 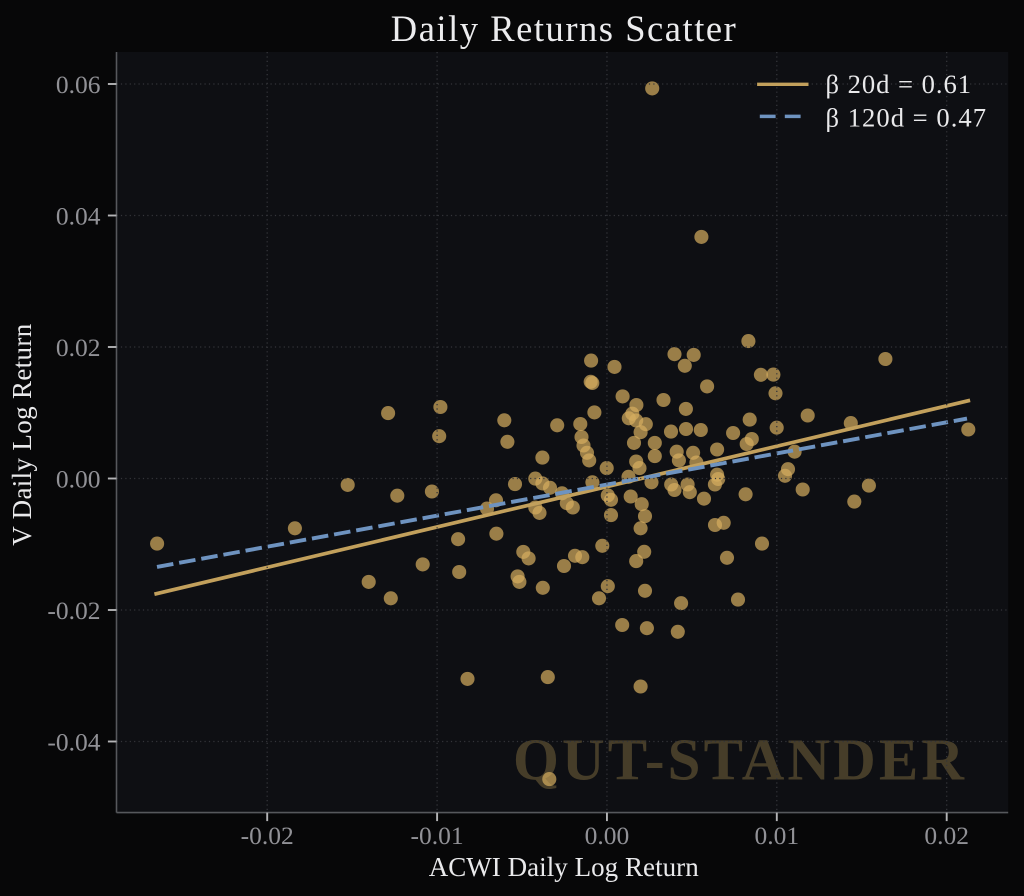 What do you see at coordinates (73, 742) in the screenshot?
I see `svg-text: -0.04` at bounding box center [73, 742].